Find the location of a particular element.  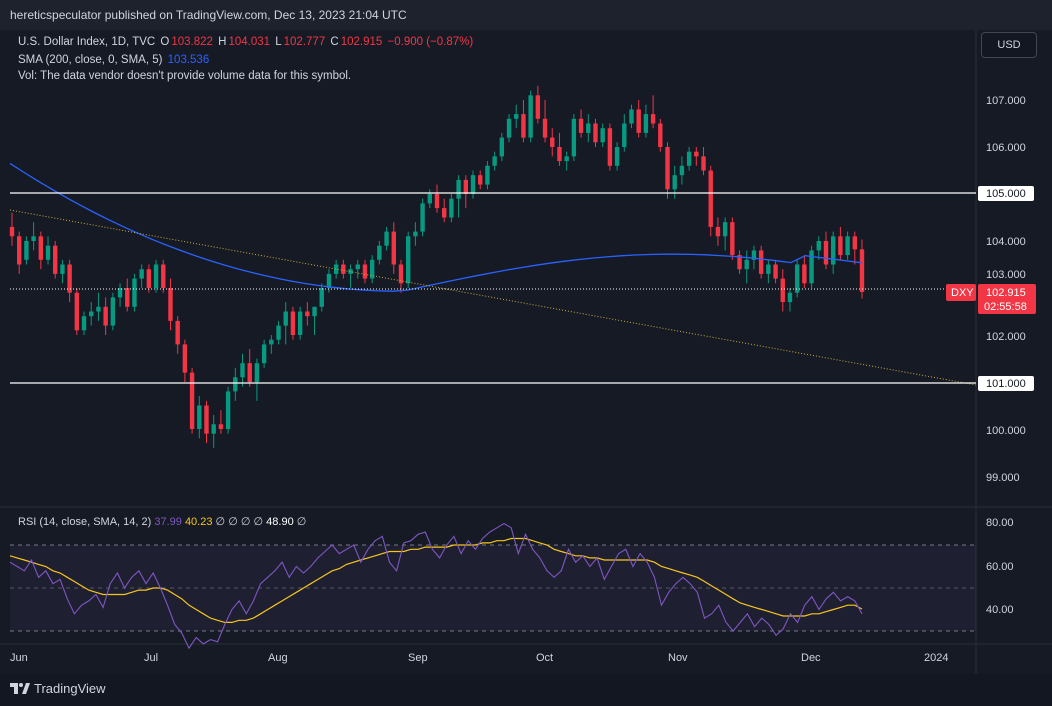

time-tick-nov: Nov is located at coordinates (678, 658).